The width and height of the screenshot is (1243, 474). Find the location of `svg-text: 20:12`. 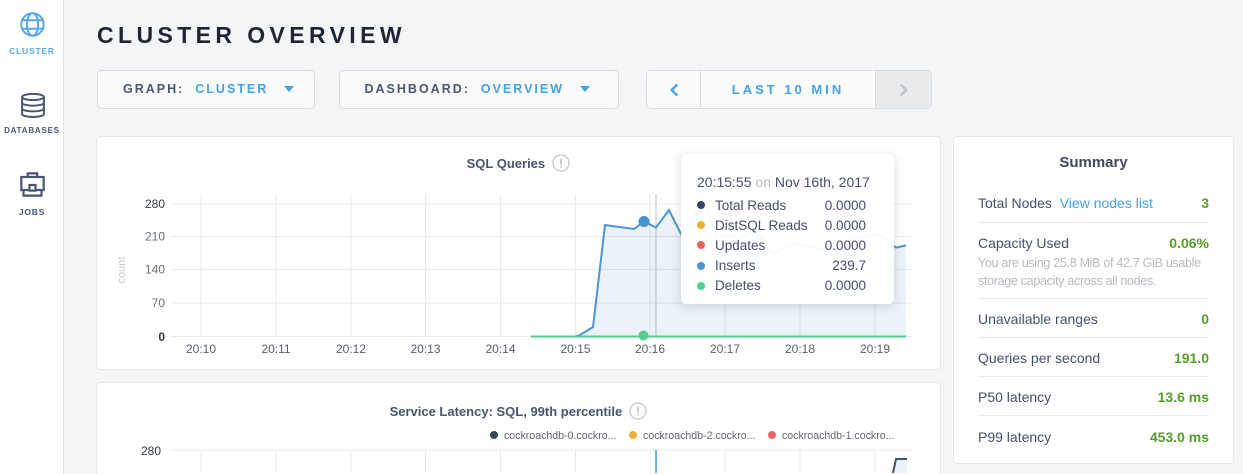

svg-text: 20:12 is located at coordinates (351, 349).